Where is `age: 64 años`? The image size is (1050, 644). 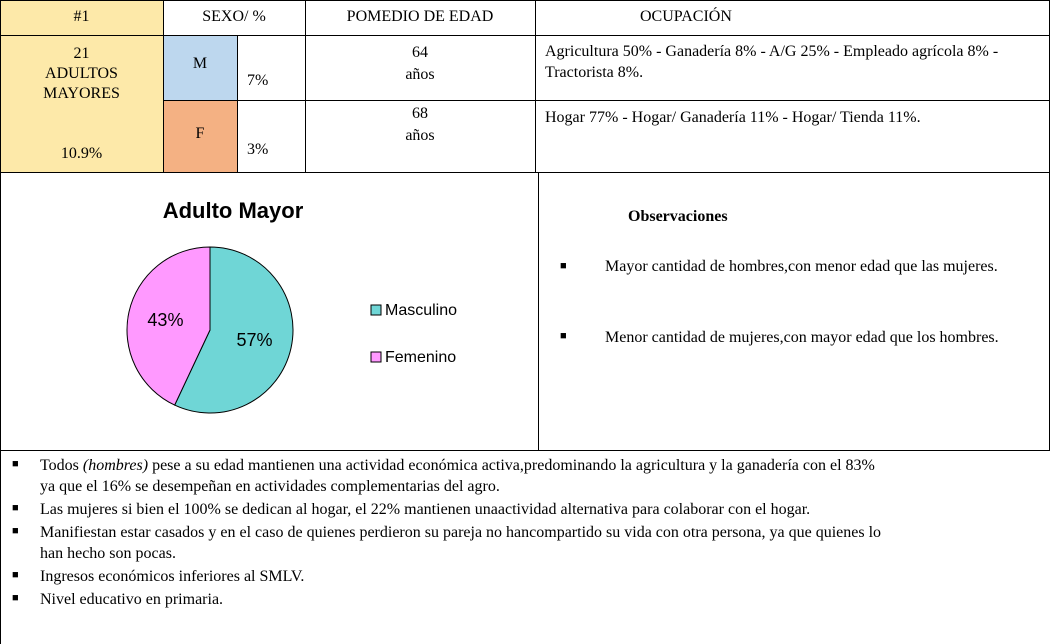
age: 64 años is located at coordinates (420, 64).